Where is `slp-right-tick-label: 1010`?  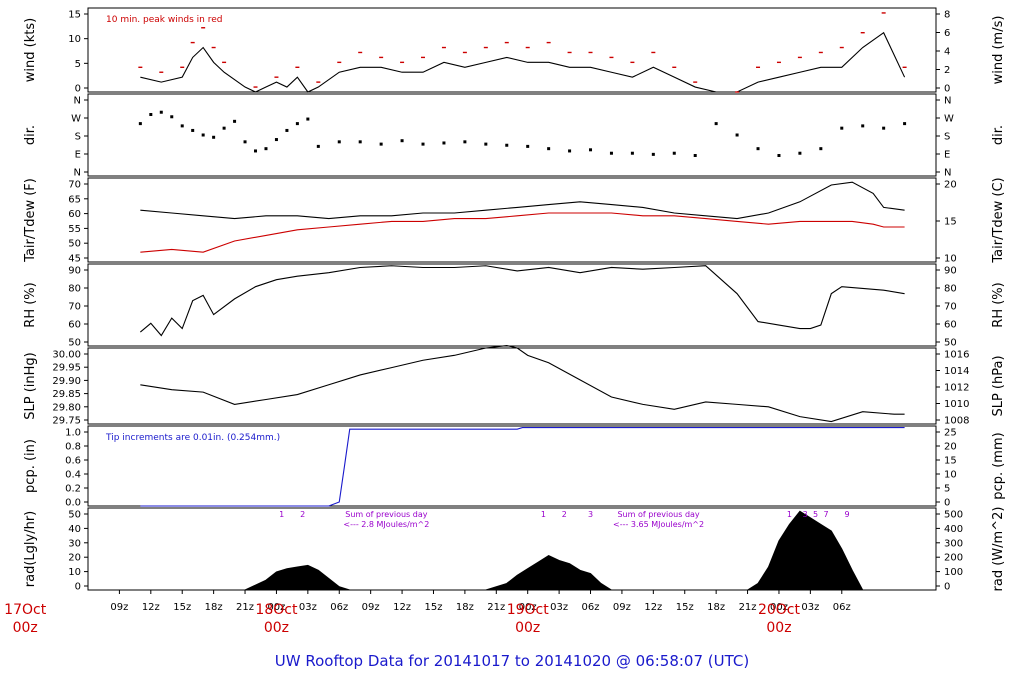 slp-right-tick-label: 1010 is located at coordinates (956, 404).